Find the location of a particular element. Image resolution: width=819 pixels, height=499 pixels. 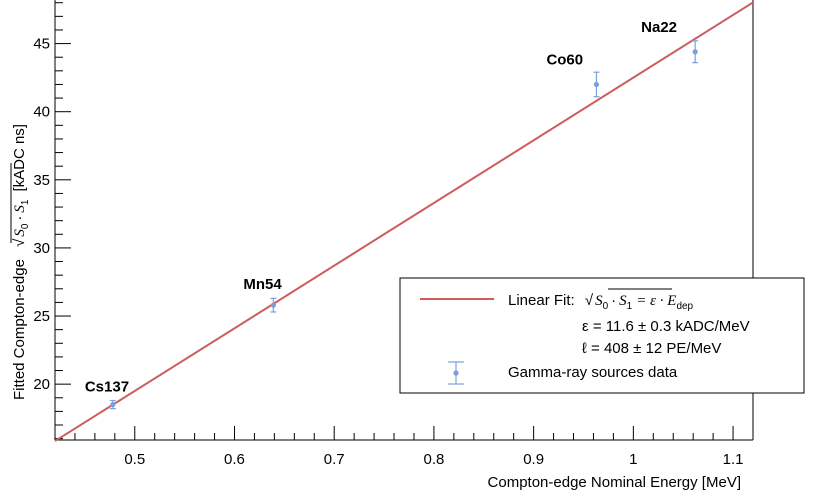

x-tick-label: 0.8 is located at coordinates (433, 459).